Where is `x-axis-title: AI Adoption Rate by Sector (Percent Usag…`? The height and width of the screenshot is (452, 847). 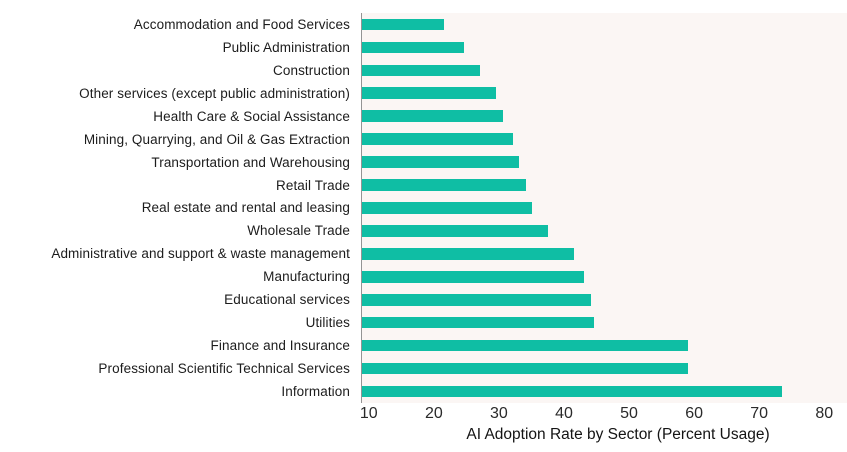 x-axis-title: AI Adoption Rate by Sector (Percent Usag… is located at coordinates (618, 434).